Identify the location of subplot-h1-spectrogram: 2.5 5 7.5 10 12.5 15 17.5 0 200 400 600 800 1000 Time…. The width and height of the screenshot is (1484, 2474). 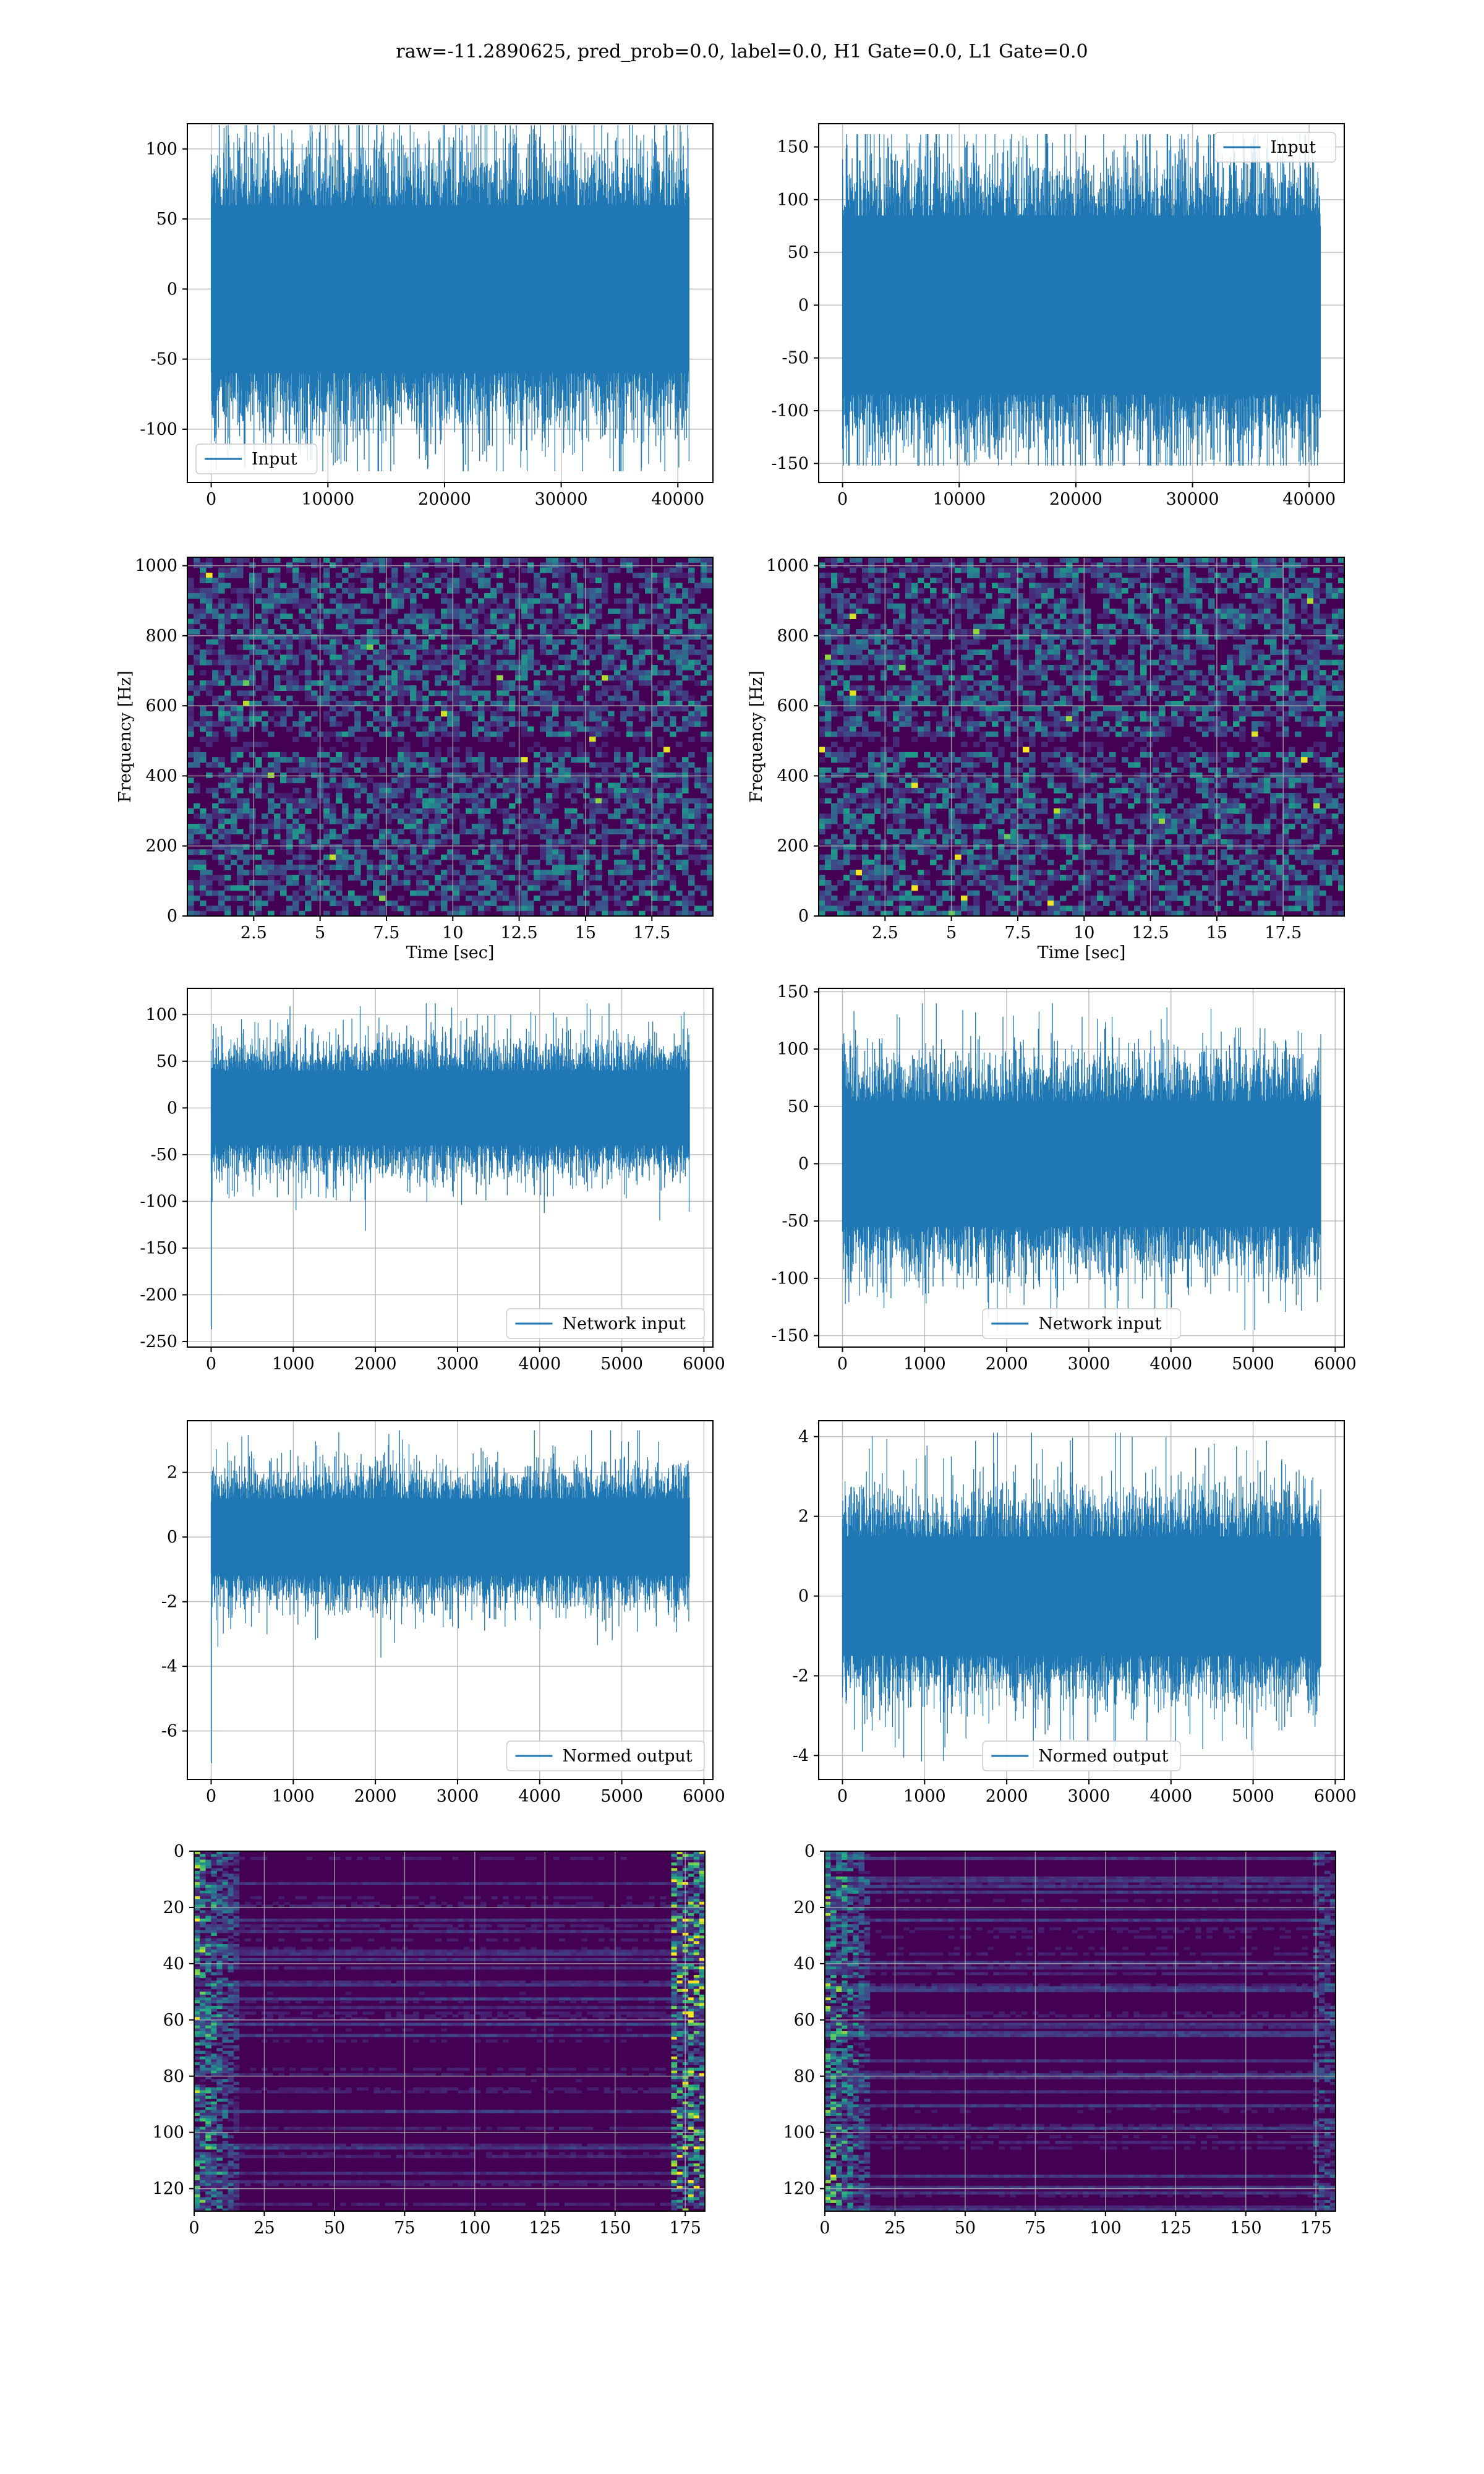
(415, 759).